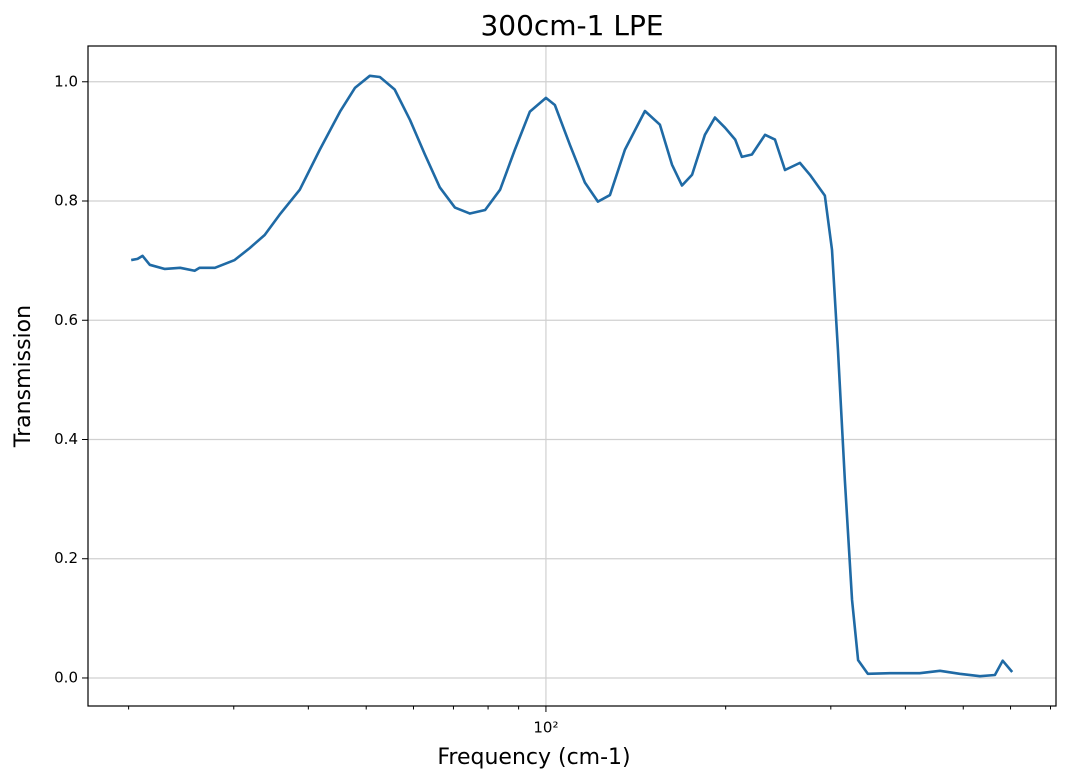 This screenshot has height=784, width=1068. I want to click on y-tick-label: 0.2, so click(66, 558).